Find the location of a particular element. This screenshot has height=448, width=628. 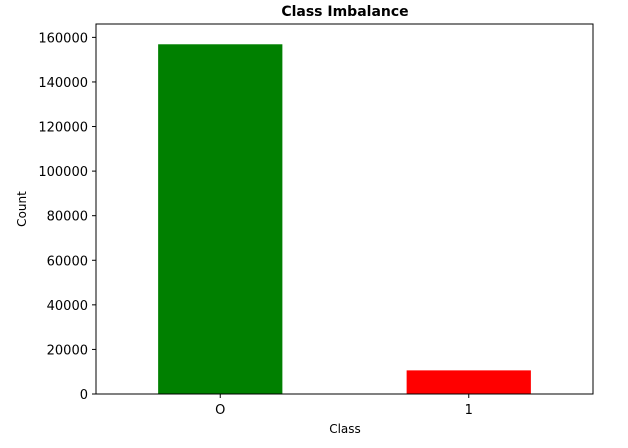

chart-title: Class Imbalance is located at coordinates (344, 12).